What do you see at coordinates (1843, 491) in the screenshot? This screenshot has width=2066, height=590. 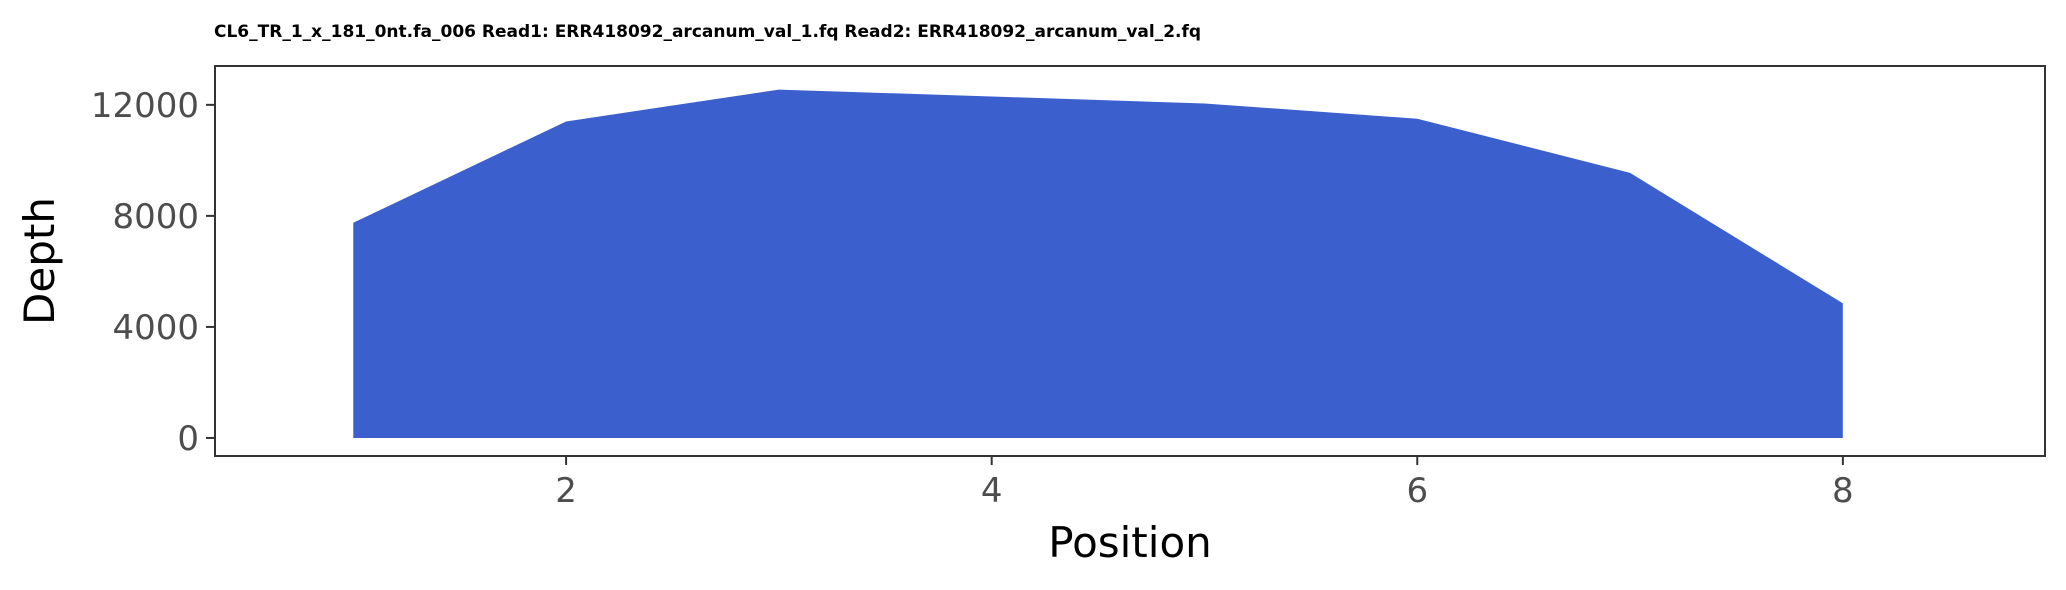 I see `x-tick-label: 8` at bounding box center [1843, 491].